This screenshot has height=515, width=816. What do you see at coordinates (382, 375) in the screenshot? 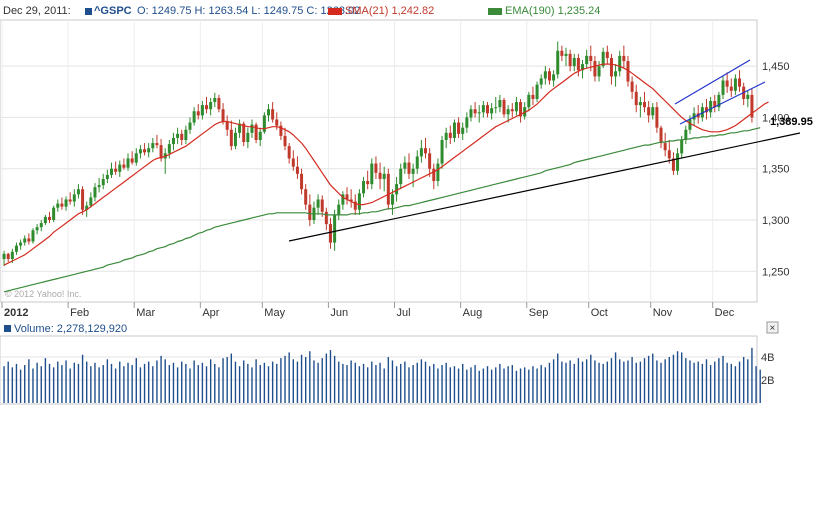
I see `volume-bars-layer` at bounding box center [382, 375].